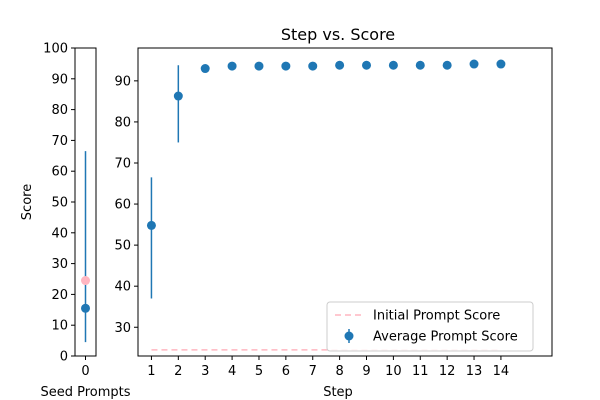 This screenshot has height=400, width=600. I want to click on step-x-tick-label: 1, so click(151, 371).